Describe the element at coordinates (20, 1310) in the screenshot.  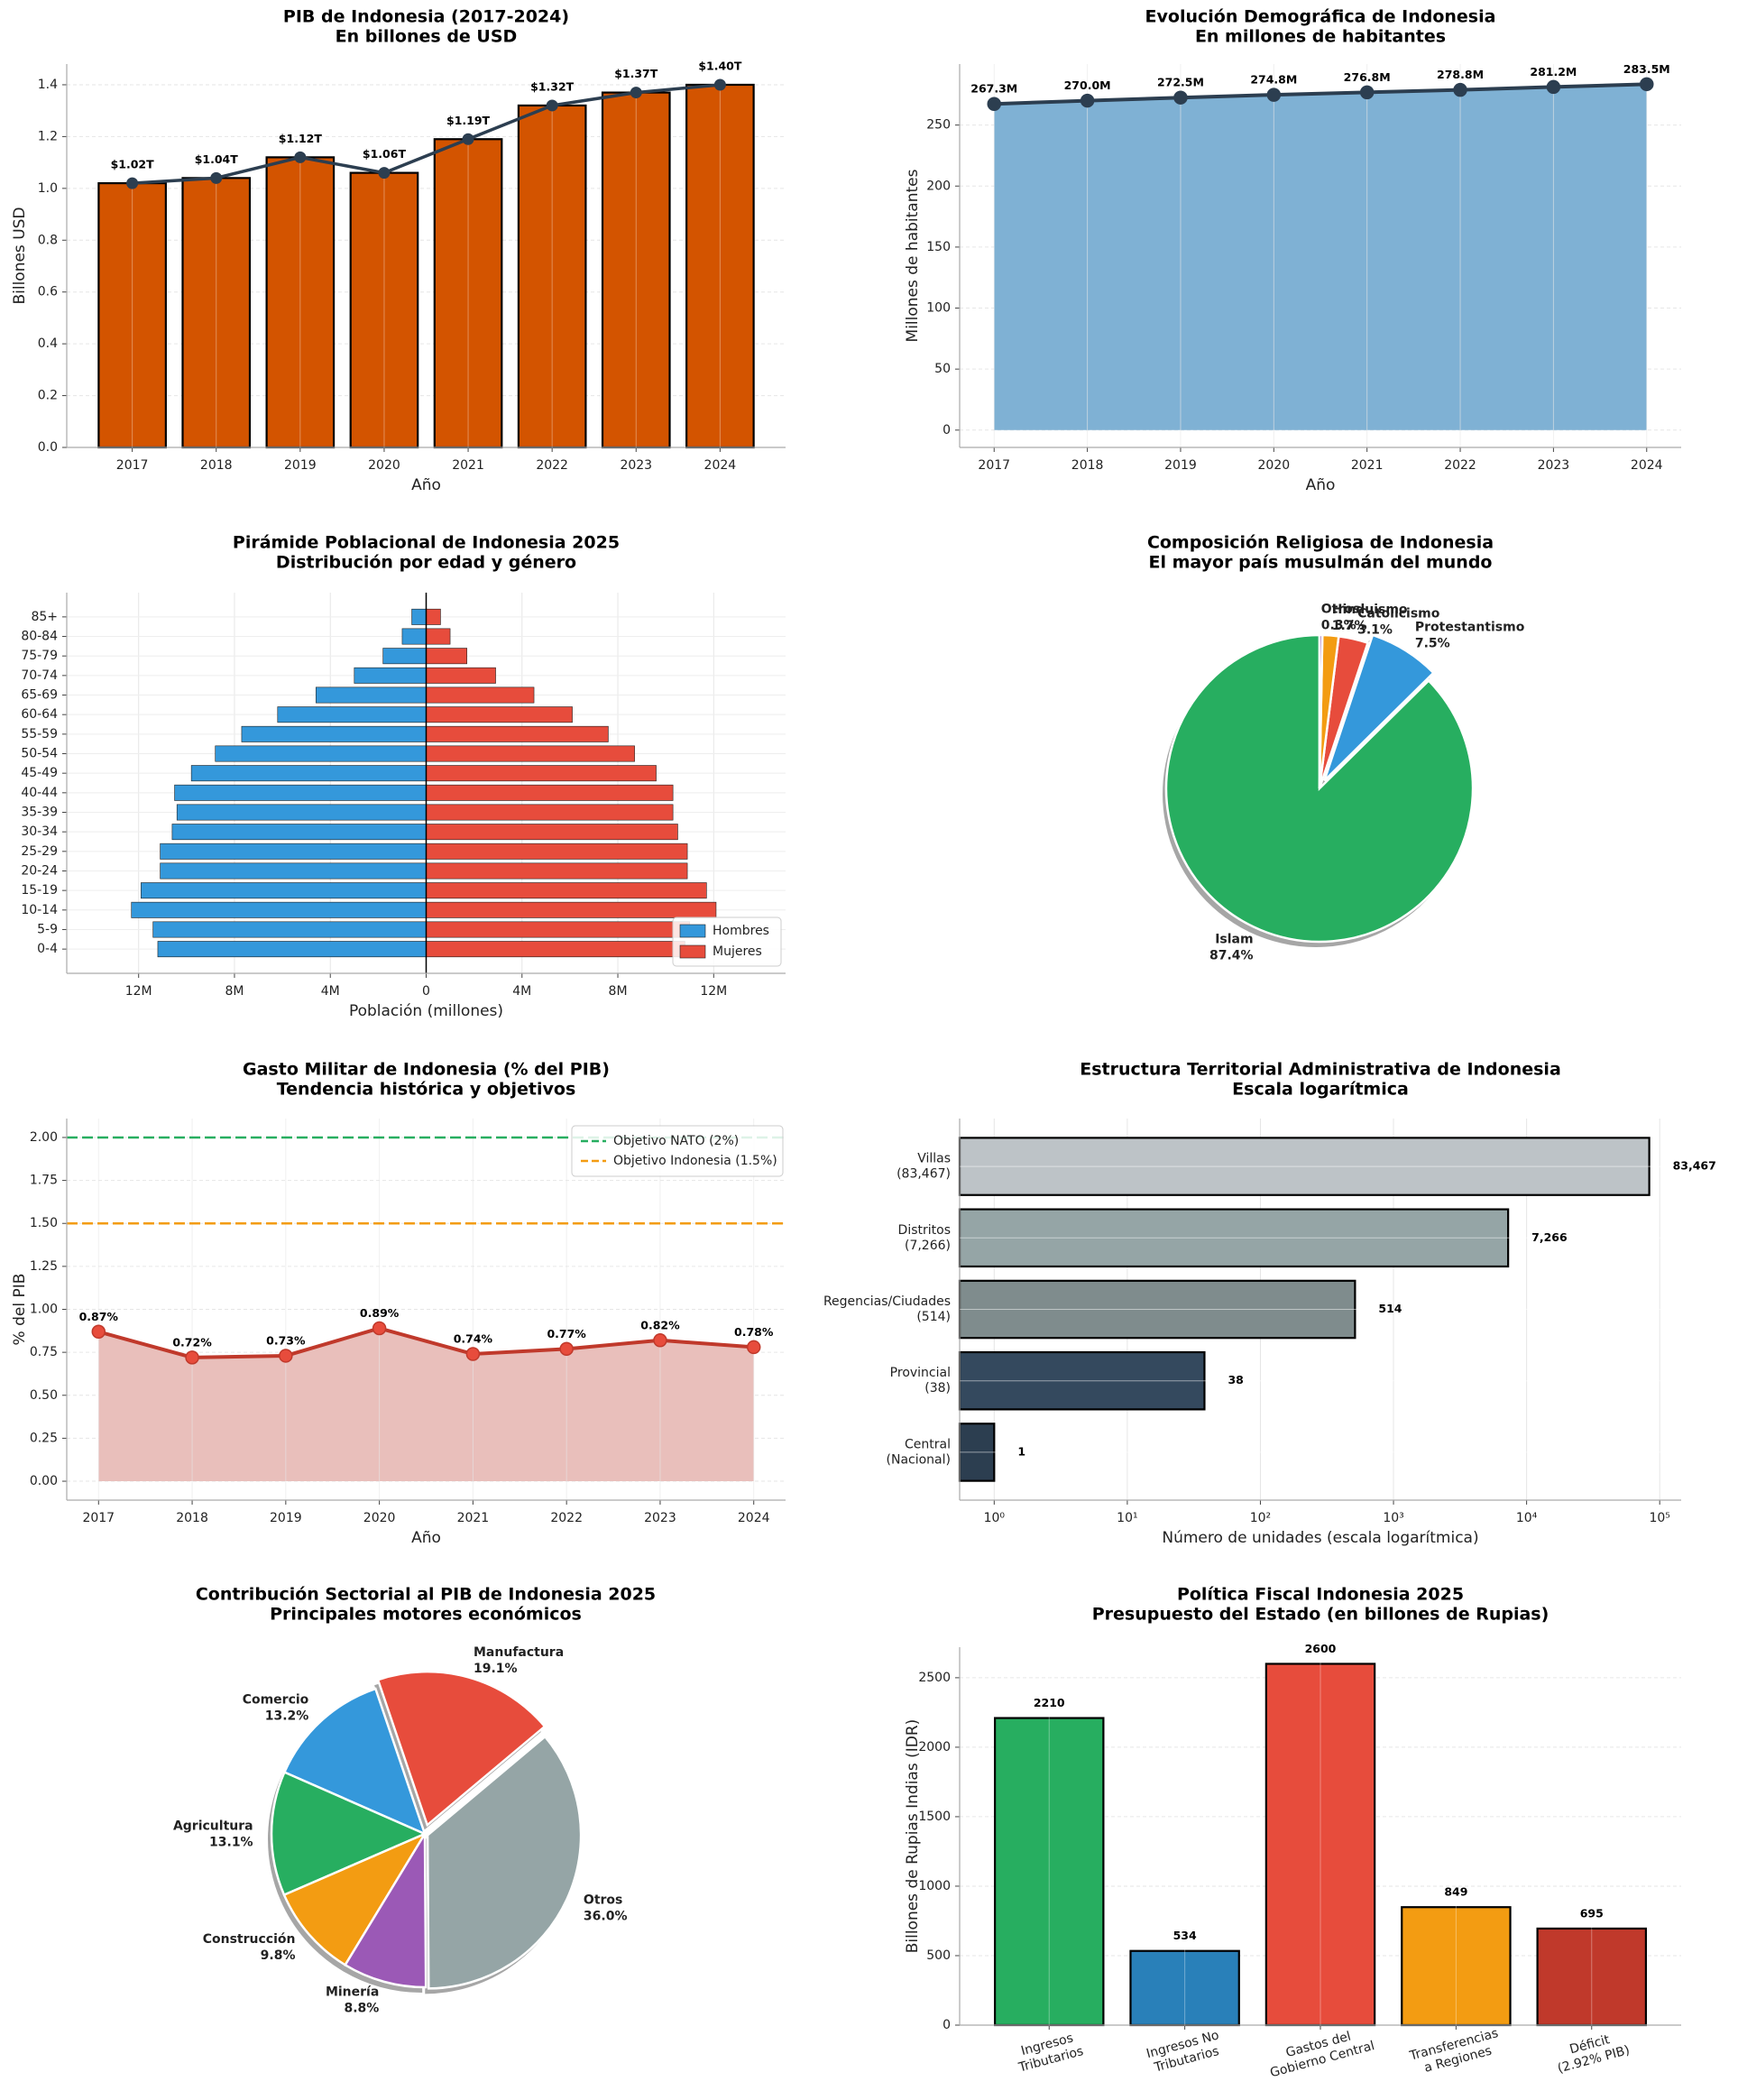
I see `y-axis-label: % del PIB` at that location.